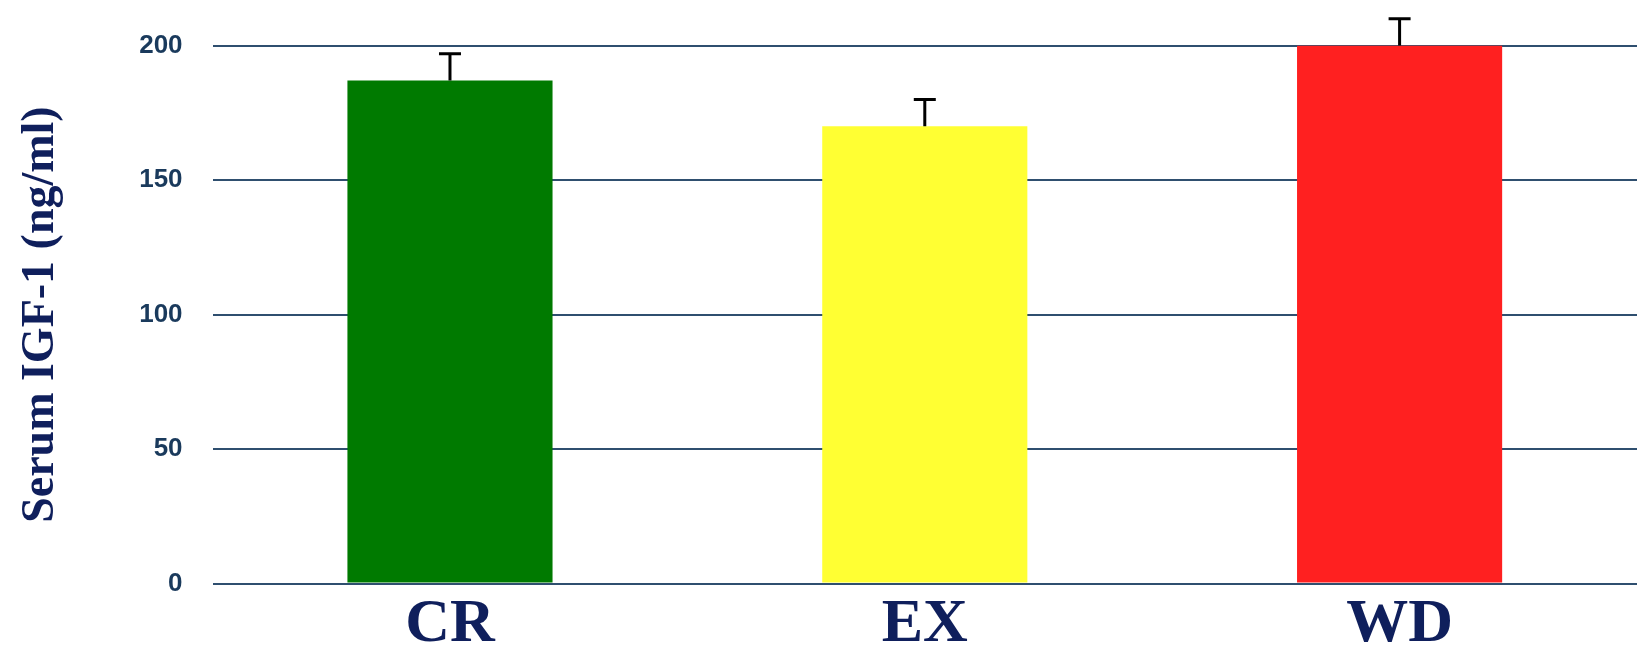  What do you see at coordinates (38, 314) in the screenshot?
I see `y-axis-title: Serum IGF-1 (ng/ml)` at bounding box center [38, 314].